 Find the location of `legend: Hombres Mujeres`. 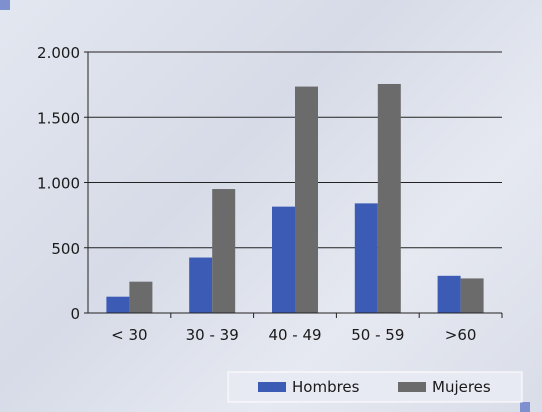

legend: Hombres Mujeres is located at coordinates (375, 387).